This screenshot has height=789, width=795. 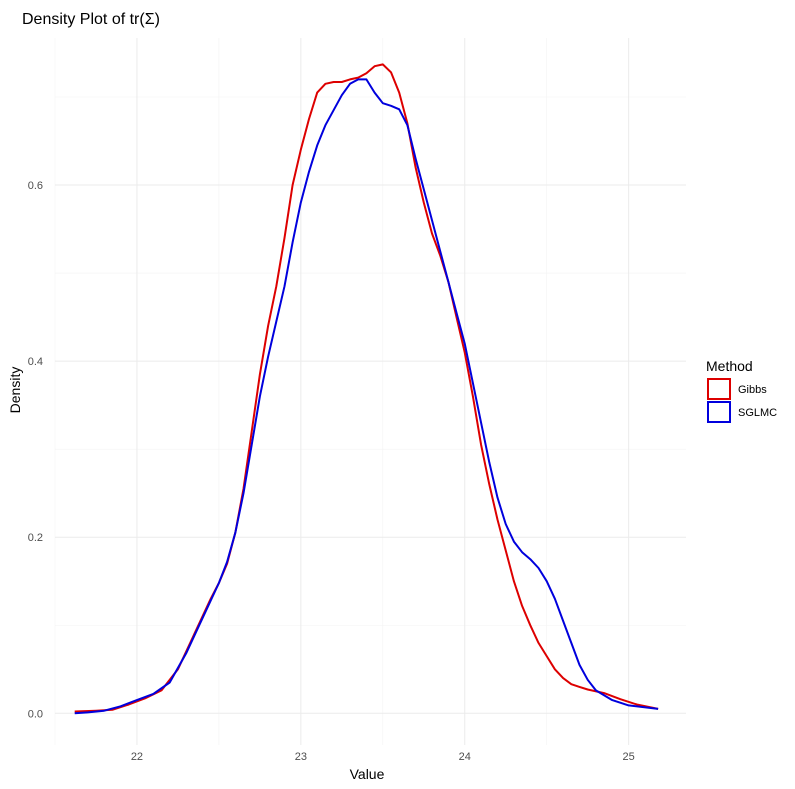 What do you see at coordinates (383, 757) in the screenshot?
I see `x-axis-ticks: 22 23 24 25` at bounding box center [383, 757].